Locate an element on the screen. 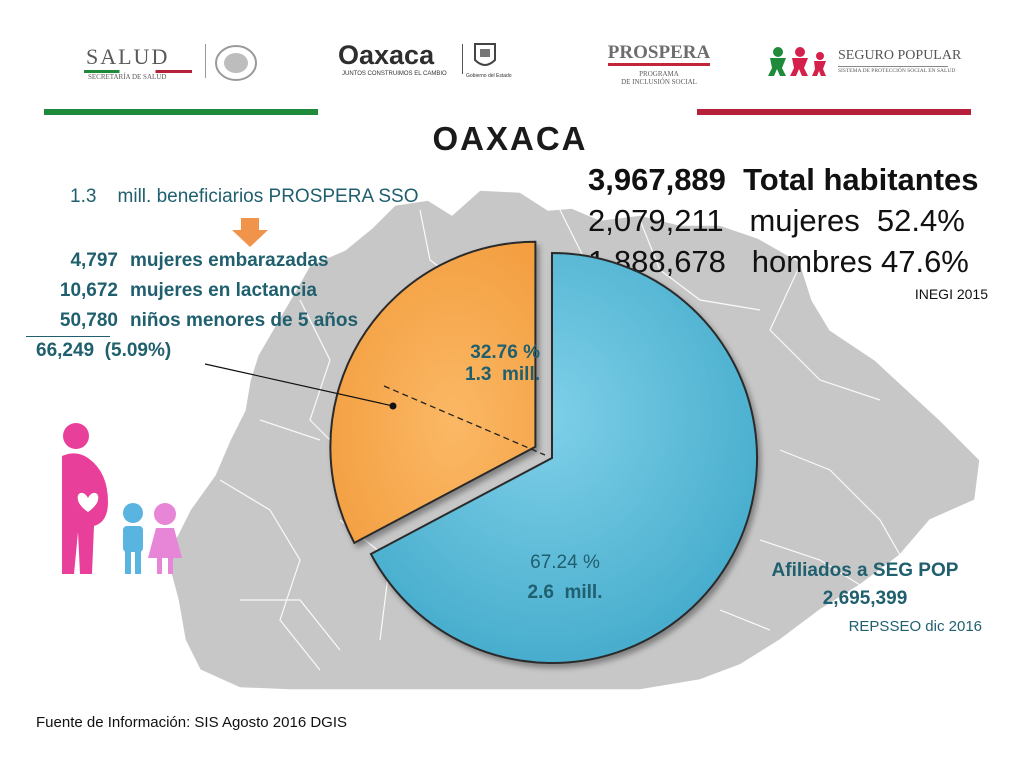  prospera-logo-bar is located at coordinates (659, 64).